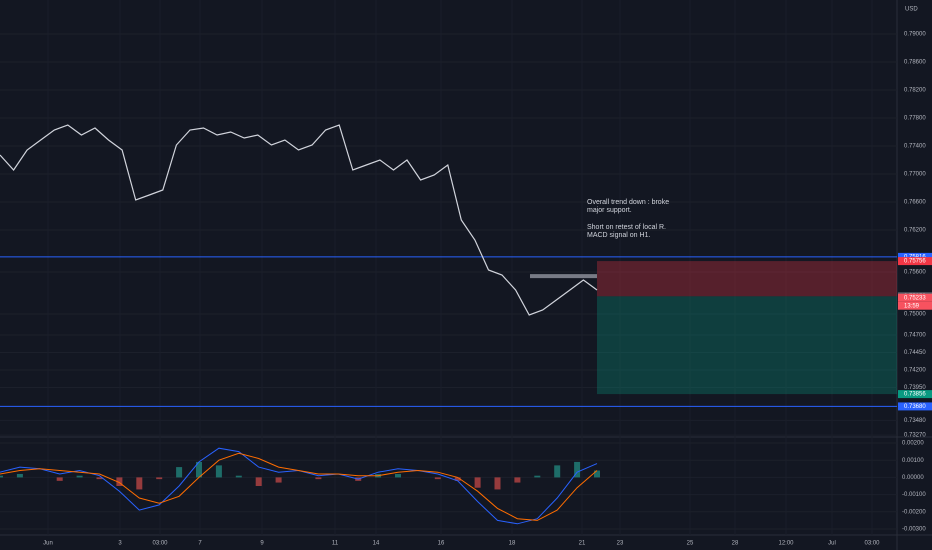  I want to click on x-tick-label: Jul, so click(832, 544).